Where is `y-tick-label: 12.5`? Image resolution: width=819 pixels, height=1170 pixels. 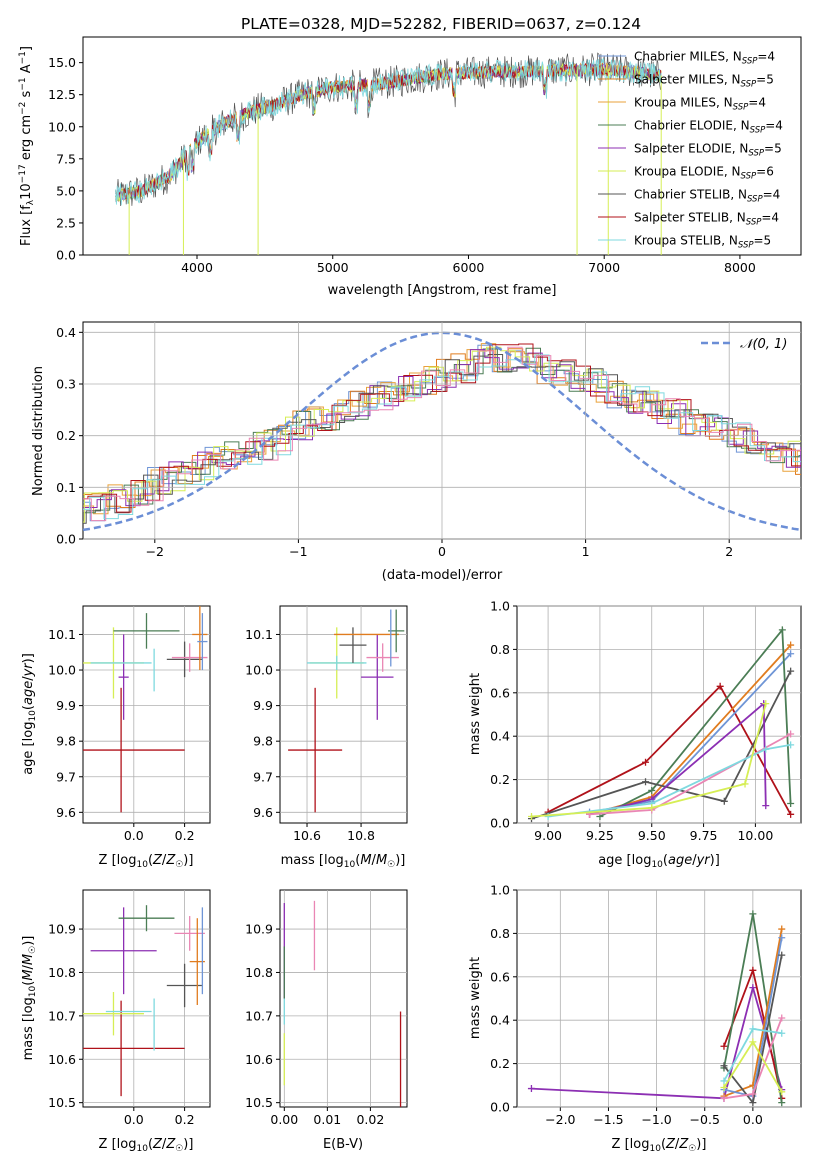
y-tick-label: 12.5 is located at coordinates (62, 94).